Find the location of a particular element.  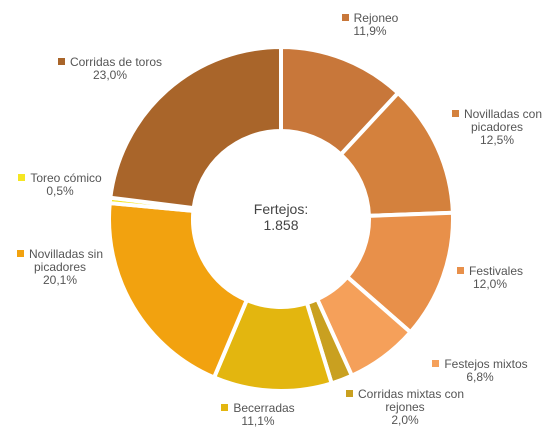

value-label: 20,1% is located at coordinates (60, 280).